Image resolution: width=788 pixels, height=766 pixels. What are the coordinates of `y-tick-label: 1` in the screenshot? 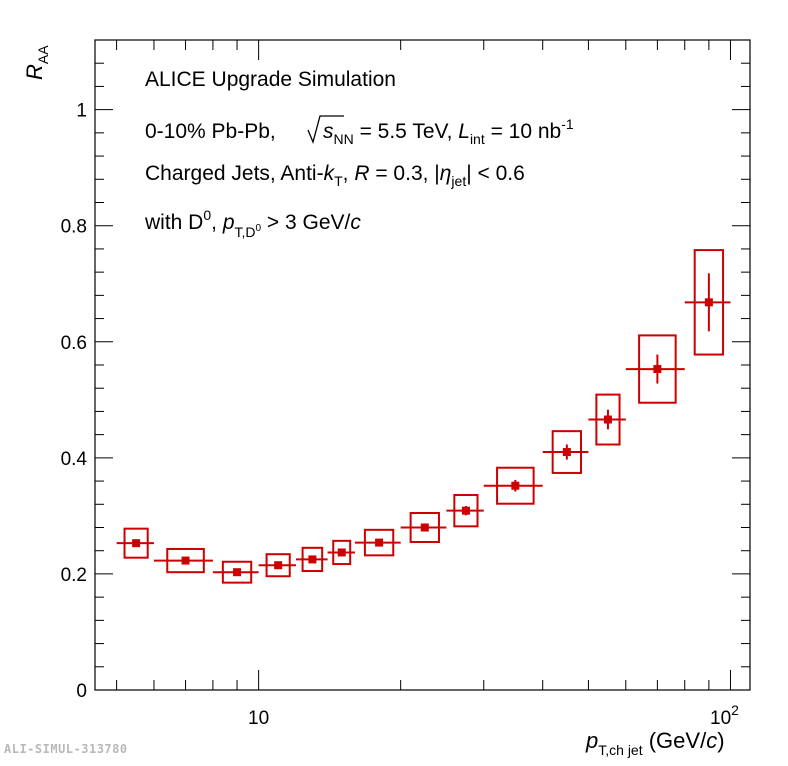 It's located at (81, 111).